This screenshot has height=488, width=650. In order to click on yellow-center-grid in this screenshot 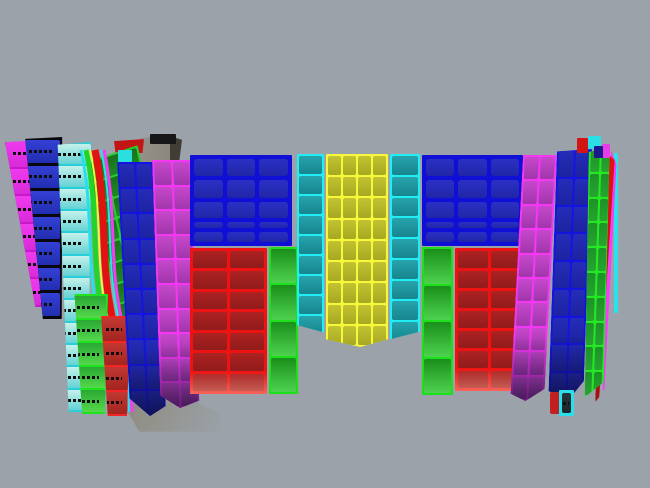, I will do `click(357, 250)`.